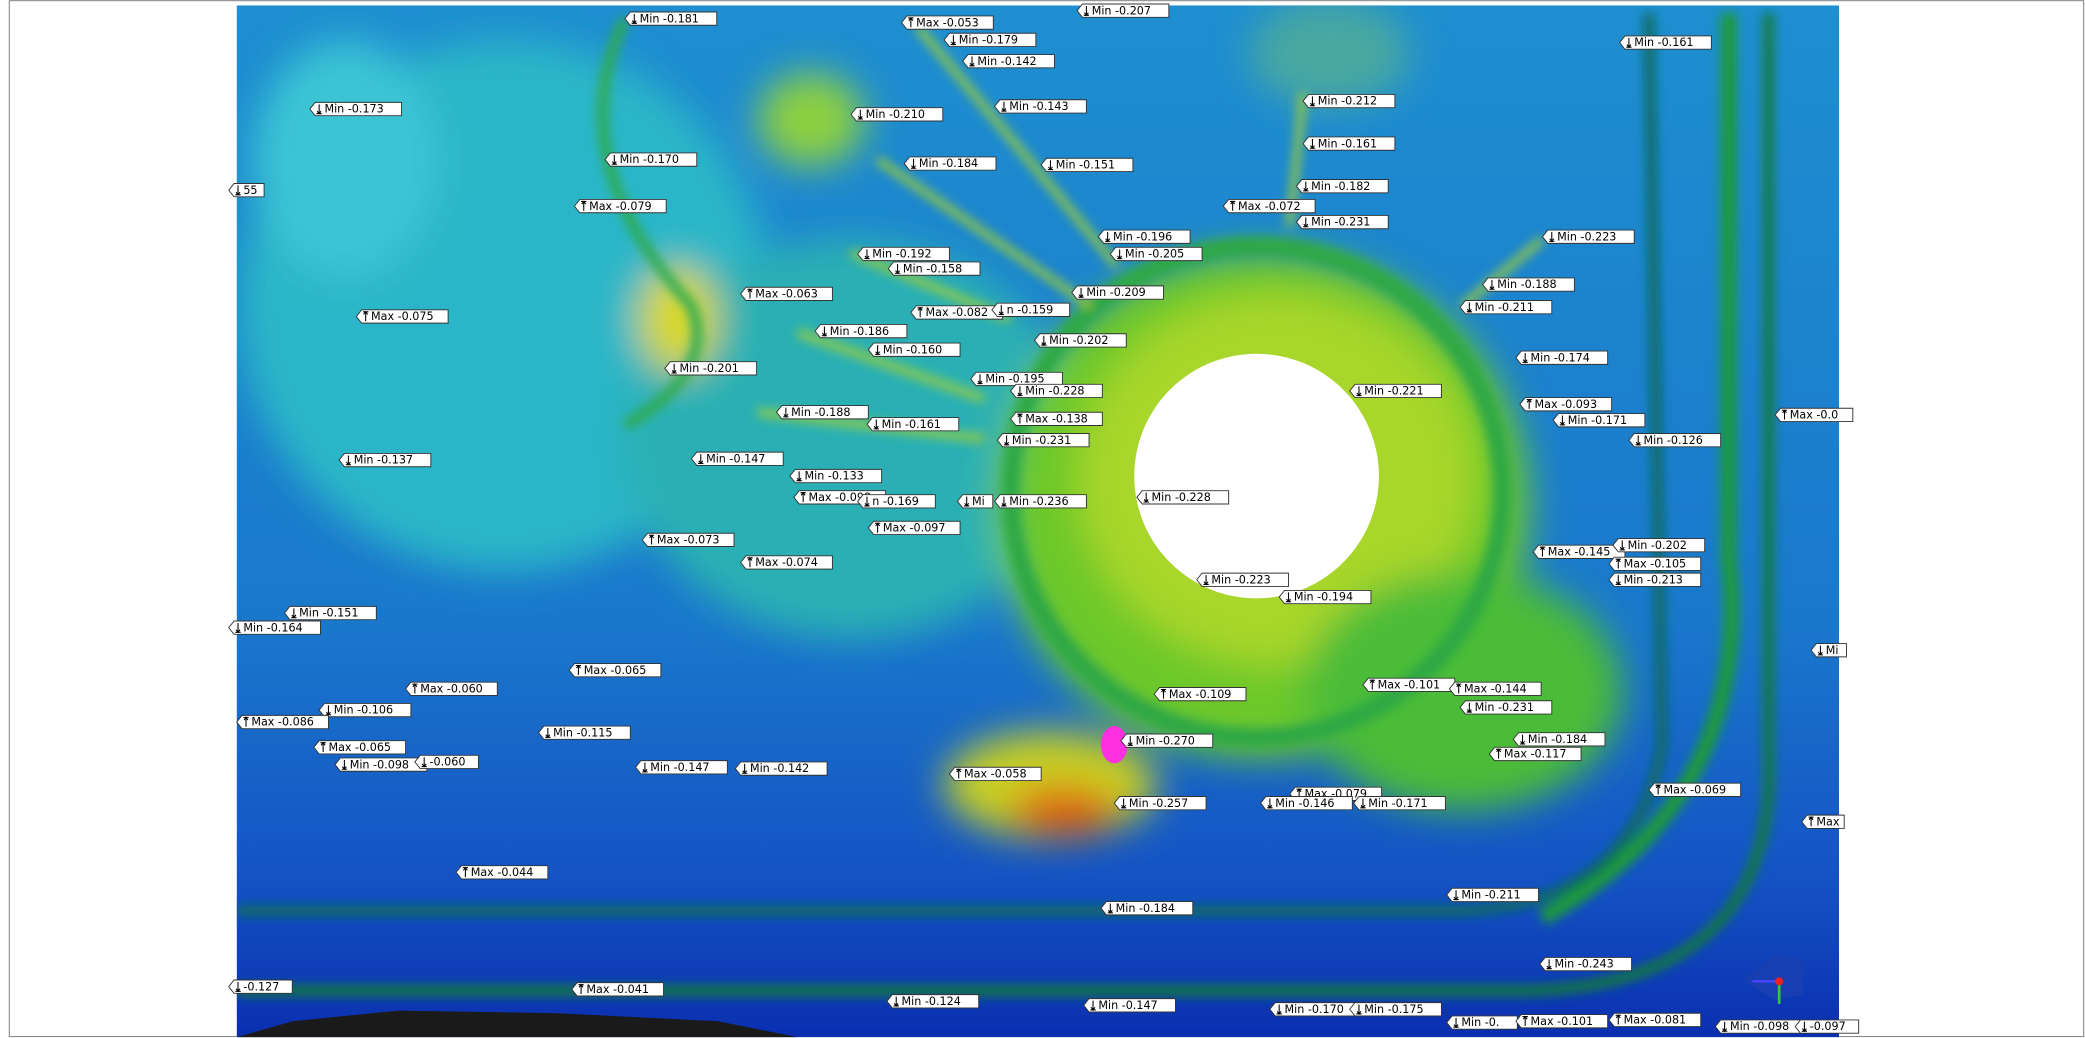 Image resolution: width=2085 pixels, height=1038 pixels. What do you see at coordinates (446, 762) in the screenshot?
I see `probe-label: -0.060` at bounding box center [446, 762].